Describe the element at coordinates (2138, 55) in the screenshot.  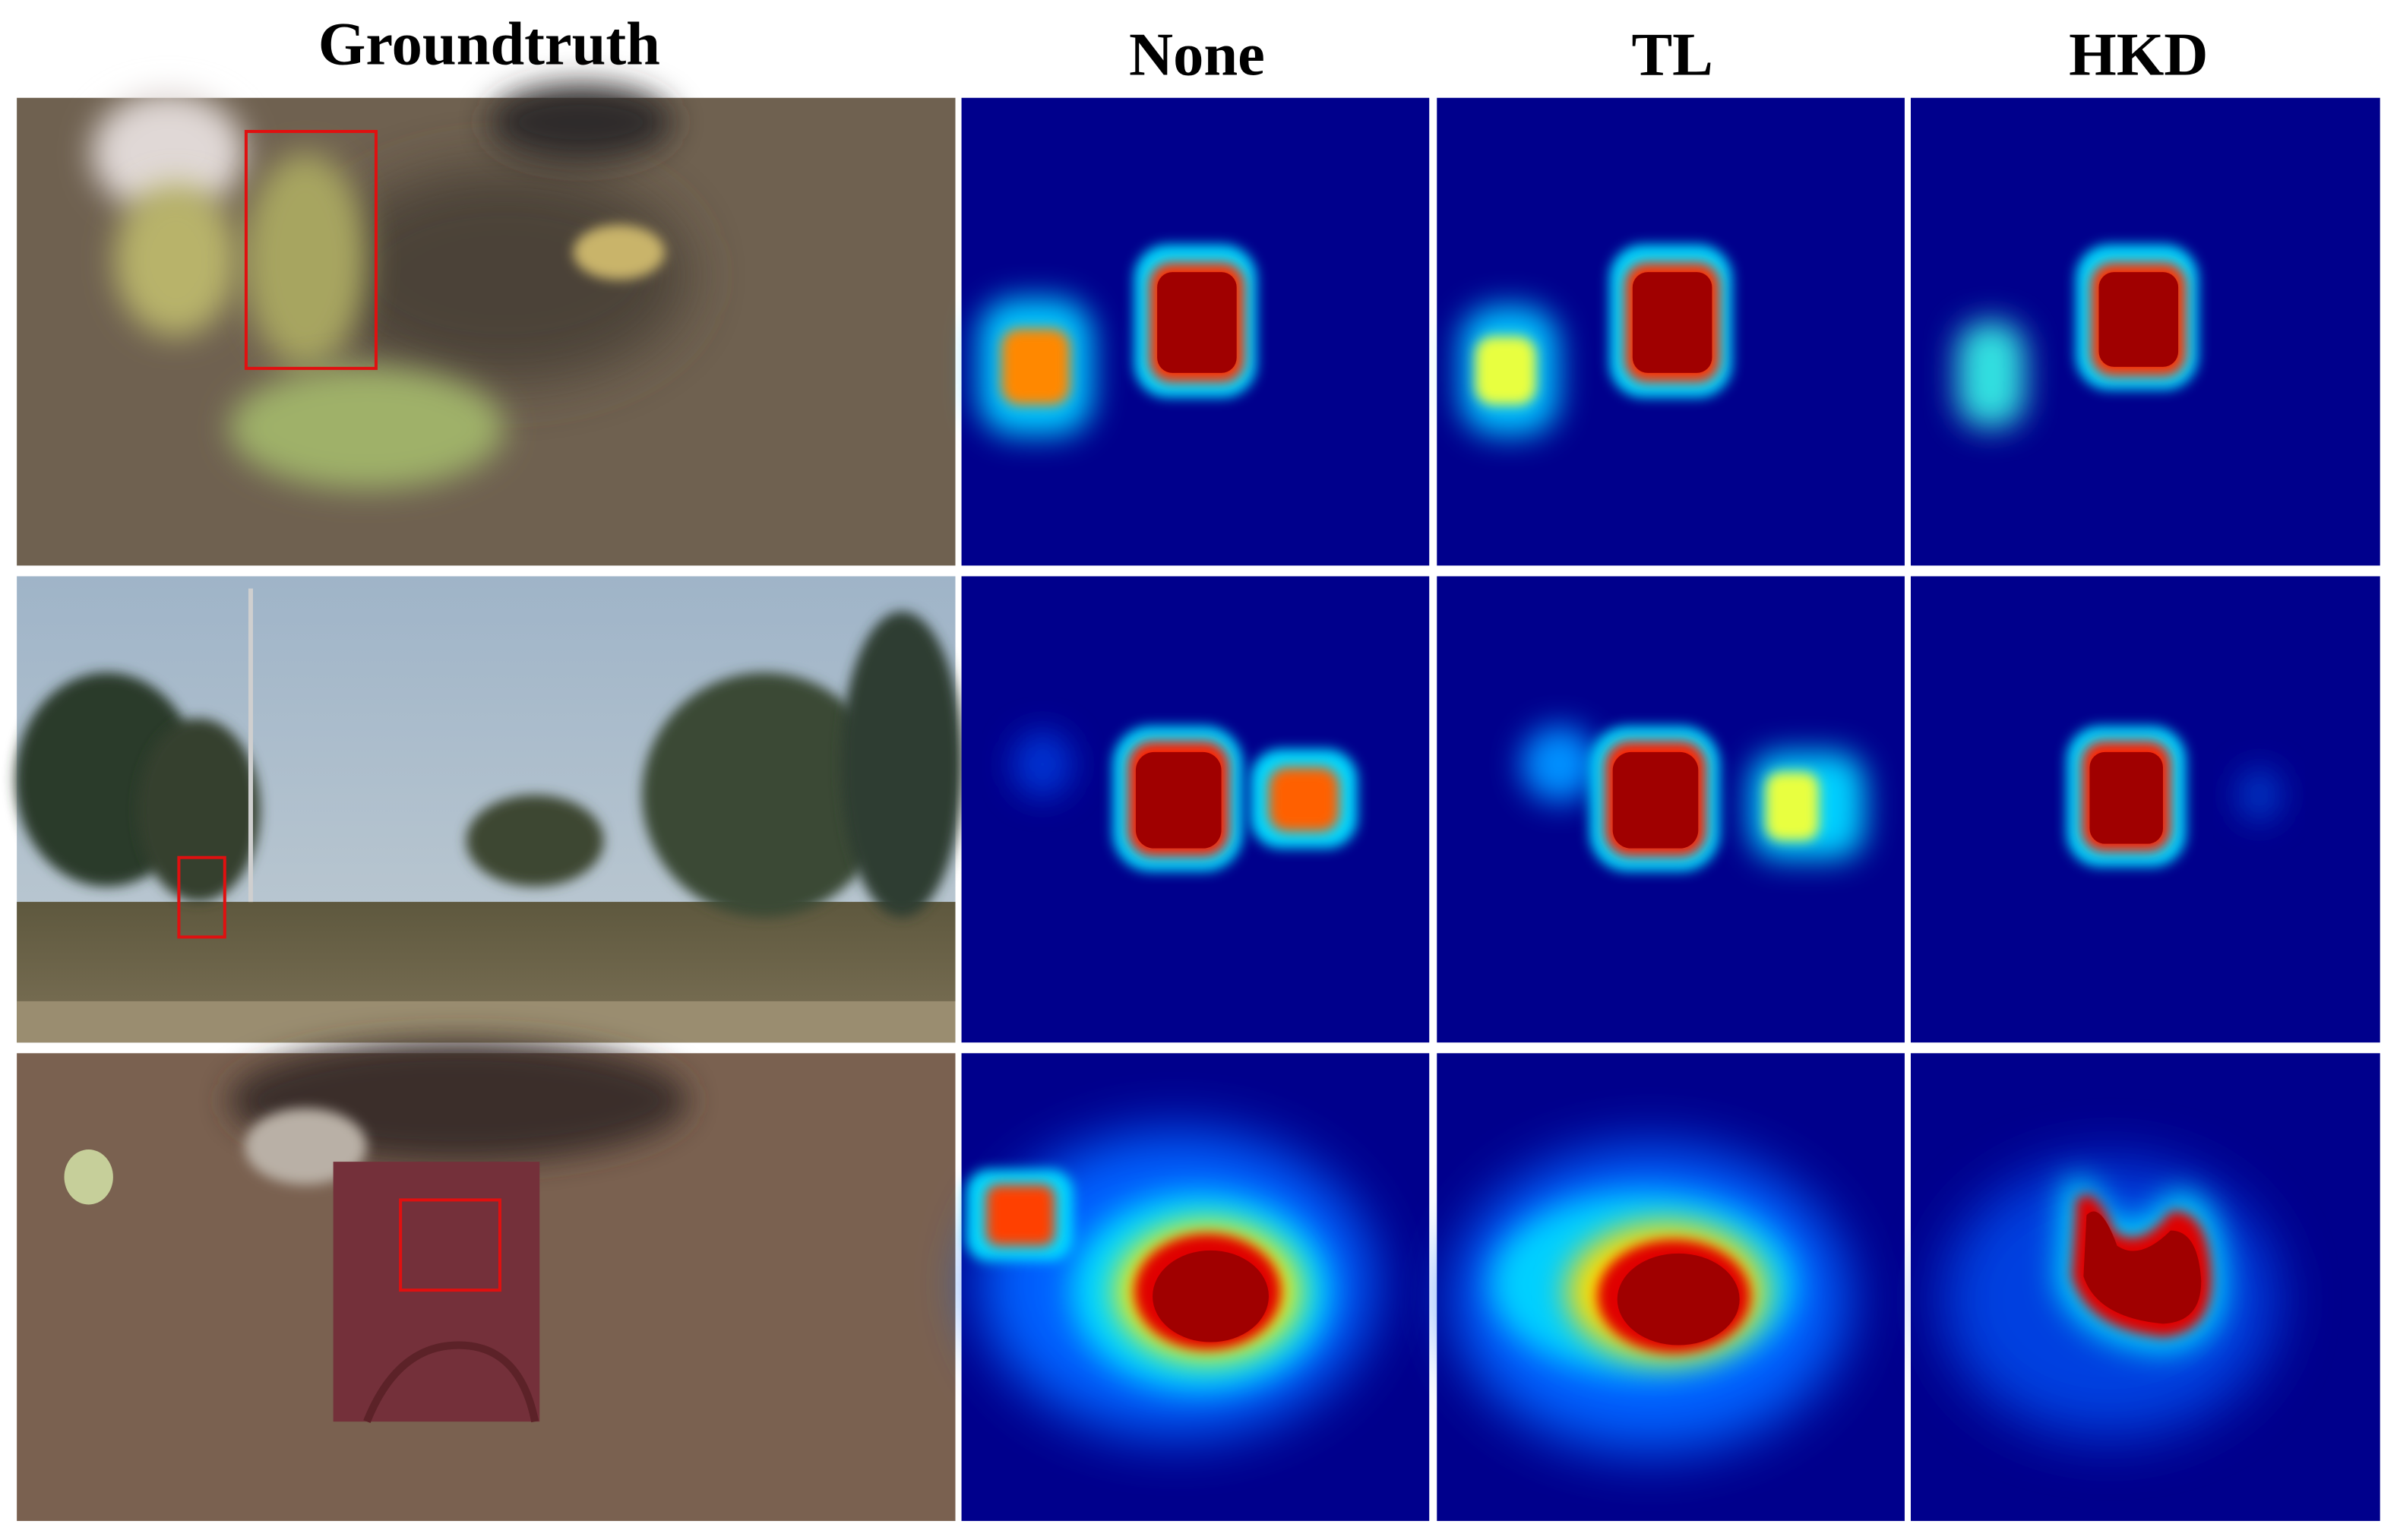
I see `column-header: HKD` at that location.